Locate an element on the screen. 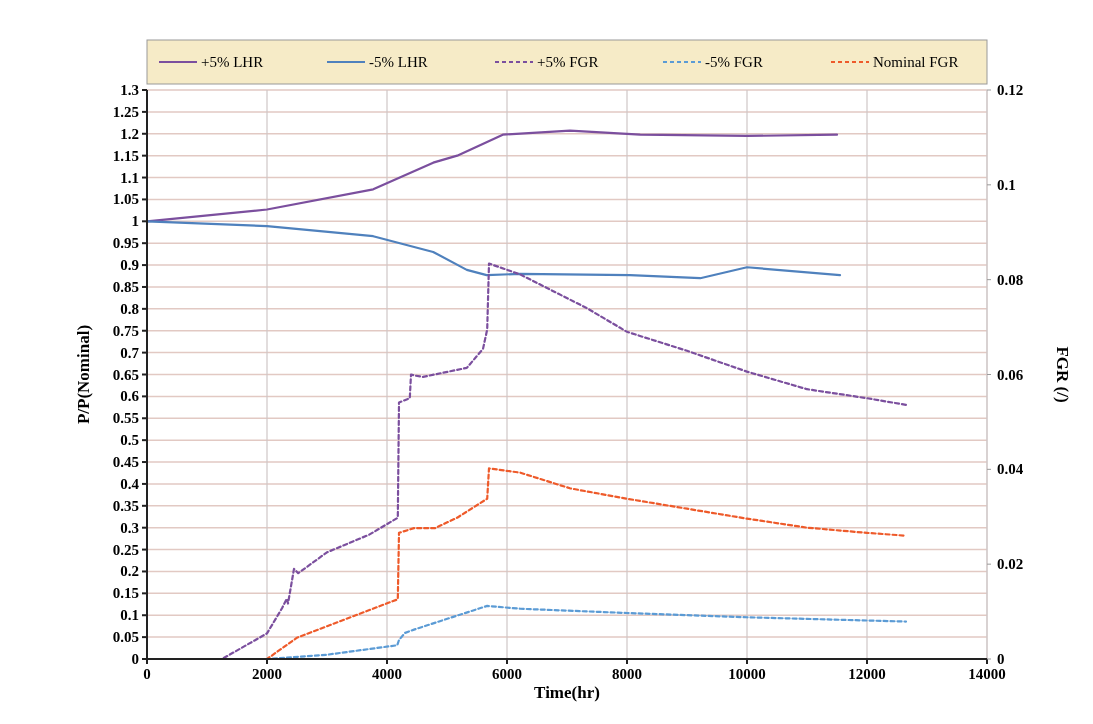  x-tick-label: 12000 is located at coordinates (867, 674).